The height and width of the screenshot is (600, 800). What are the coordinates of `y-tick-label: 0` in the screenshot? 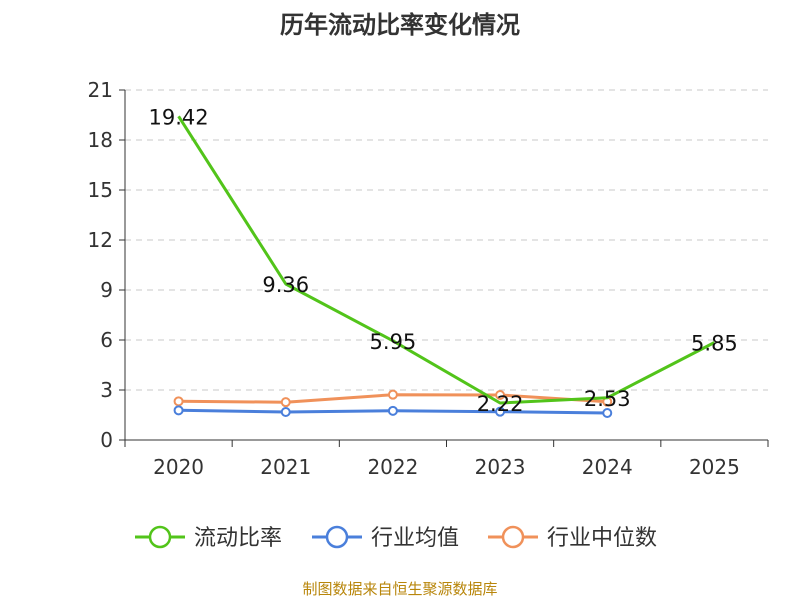 It's located at (106, 440).